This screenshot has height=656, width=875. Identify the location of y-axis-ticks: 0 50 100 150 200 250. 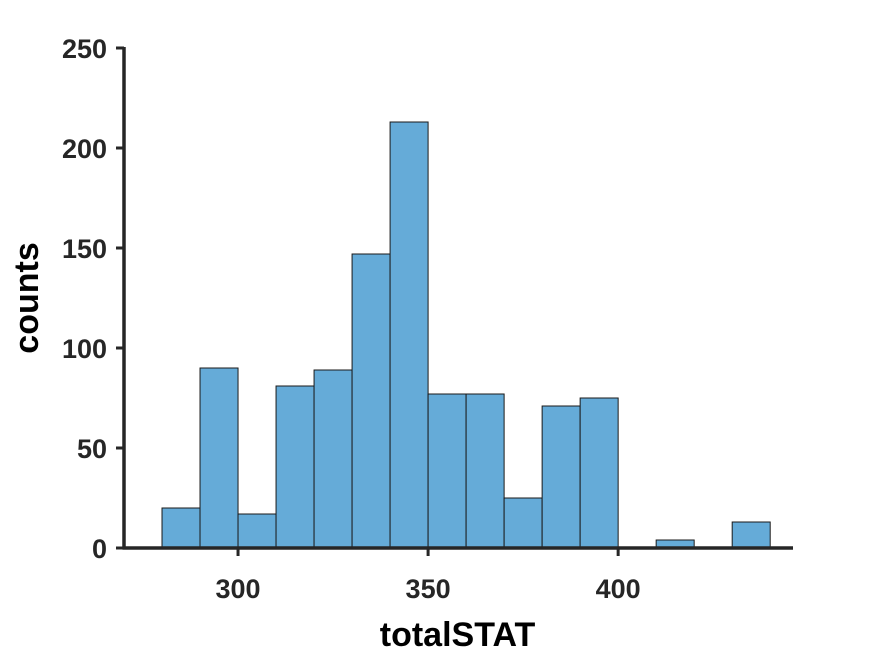
(93, 299).